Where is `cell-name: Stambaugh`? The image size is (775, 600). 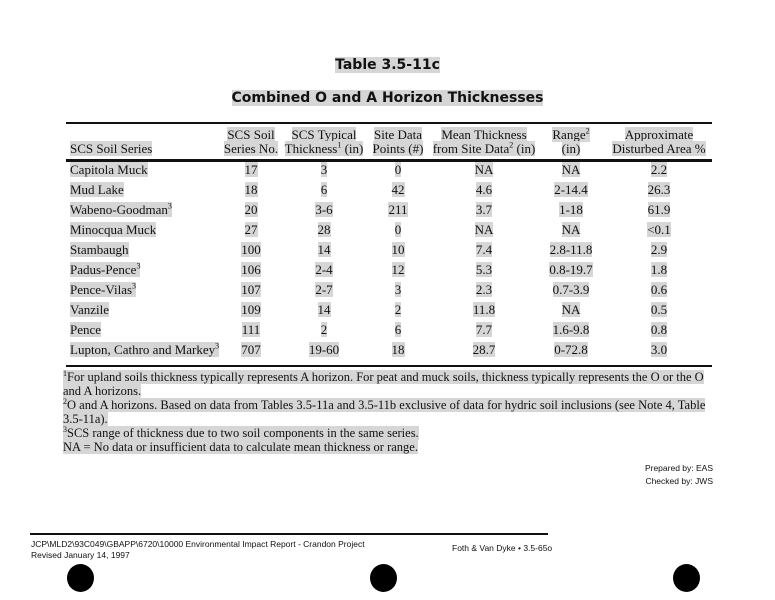 cell-name: Stambaugh is located at coordinates (99, 249).